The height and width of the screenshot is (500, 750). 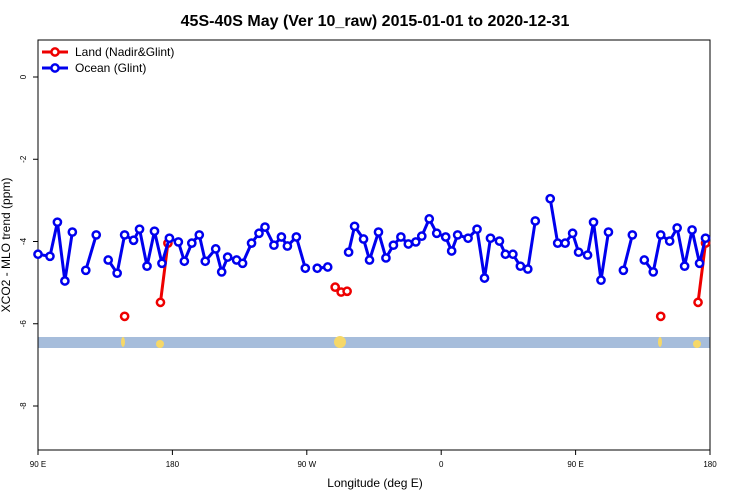 What do you see at coordinates (374, 483) in the screenshot?
I see `x-axis-label: Longitude (deg E)` at bounding box center [374, 483].